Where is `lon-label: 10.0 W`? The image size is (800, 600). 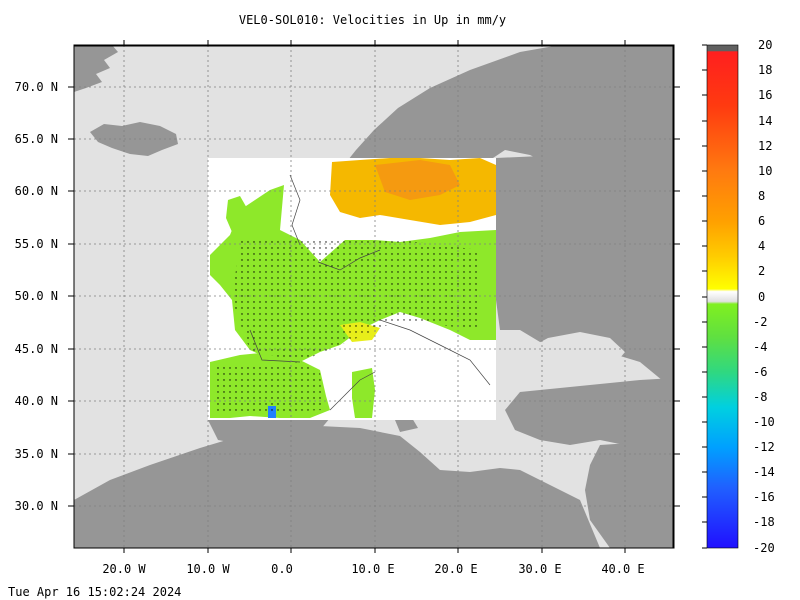
lon-label: 10.0 W is located at coordinates (208, 569).